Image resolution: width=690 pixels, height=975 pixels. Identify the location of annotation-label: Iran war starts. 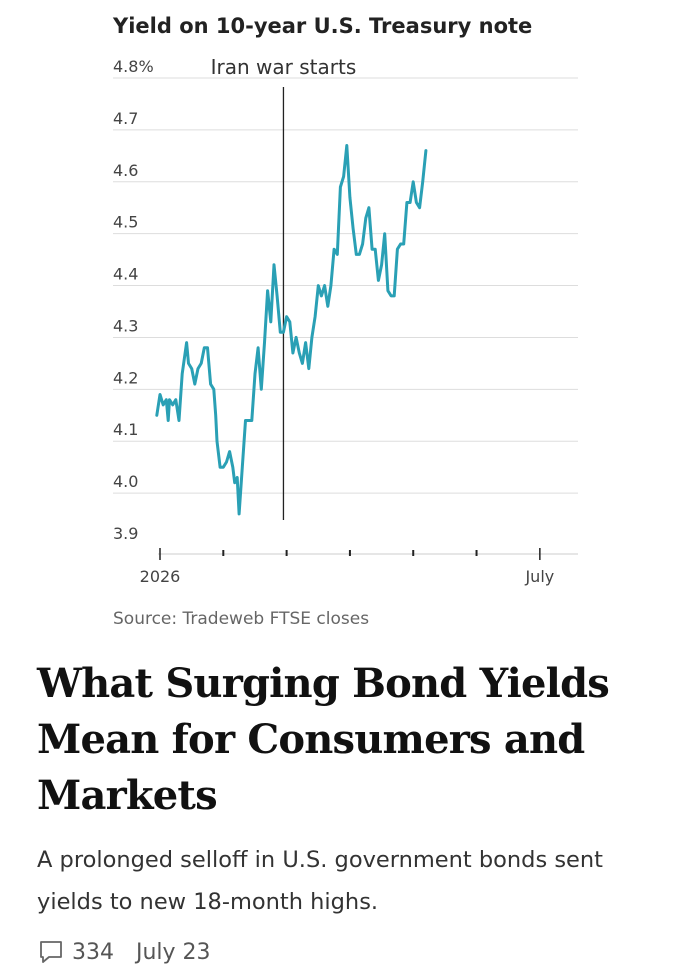
(284, 67).